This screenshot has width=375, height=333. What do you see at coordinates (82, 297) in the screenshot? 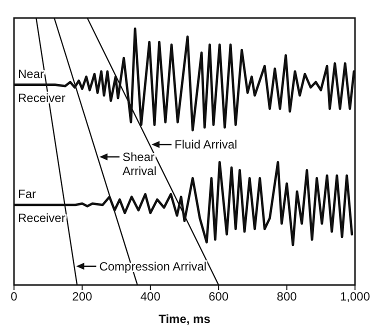
I see `x-tick-label: 200` at bounding box center [82, 297].